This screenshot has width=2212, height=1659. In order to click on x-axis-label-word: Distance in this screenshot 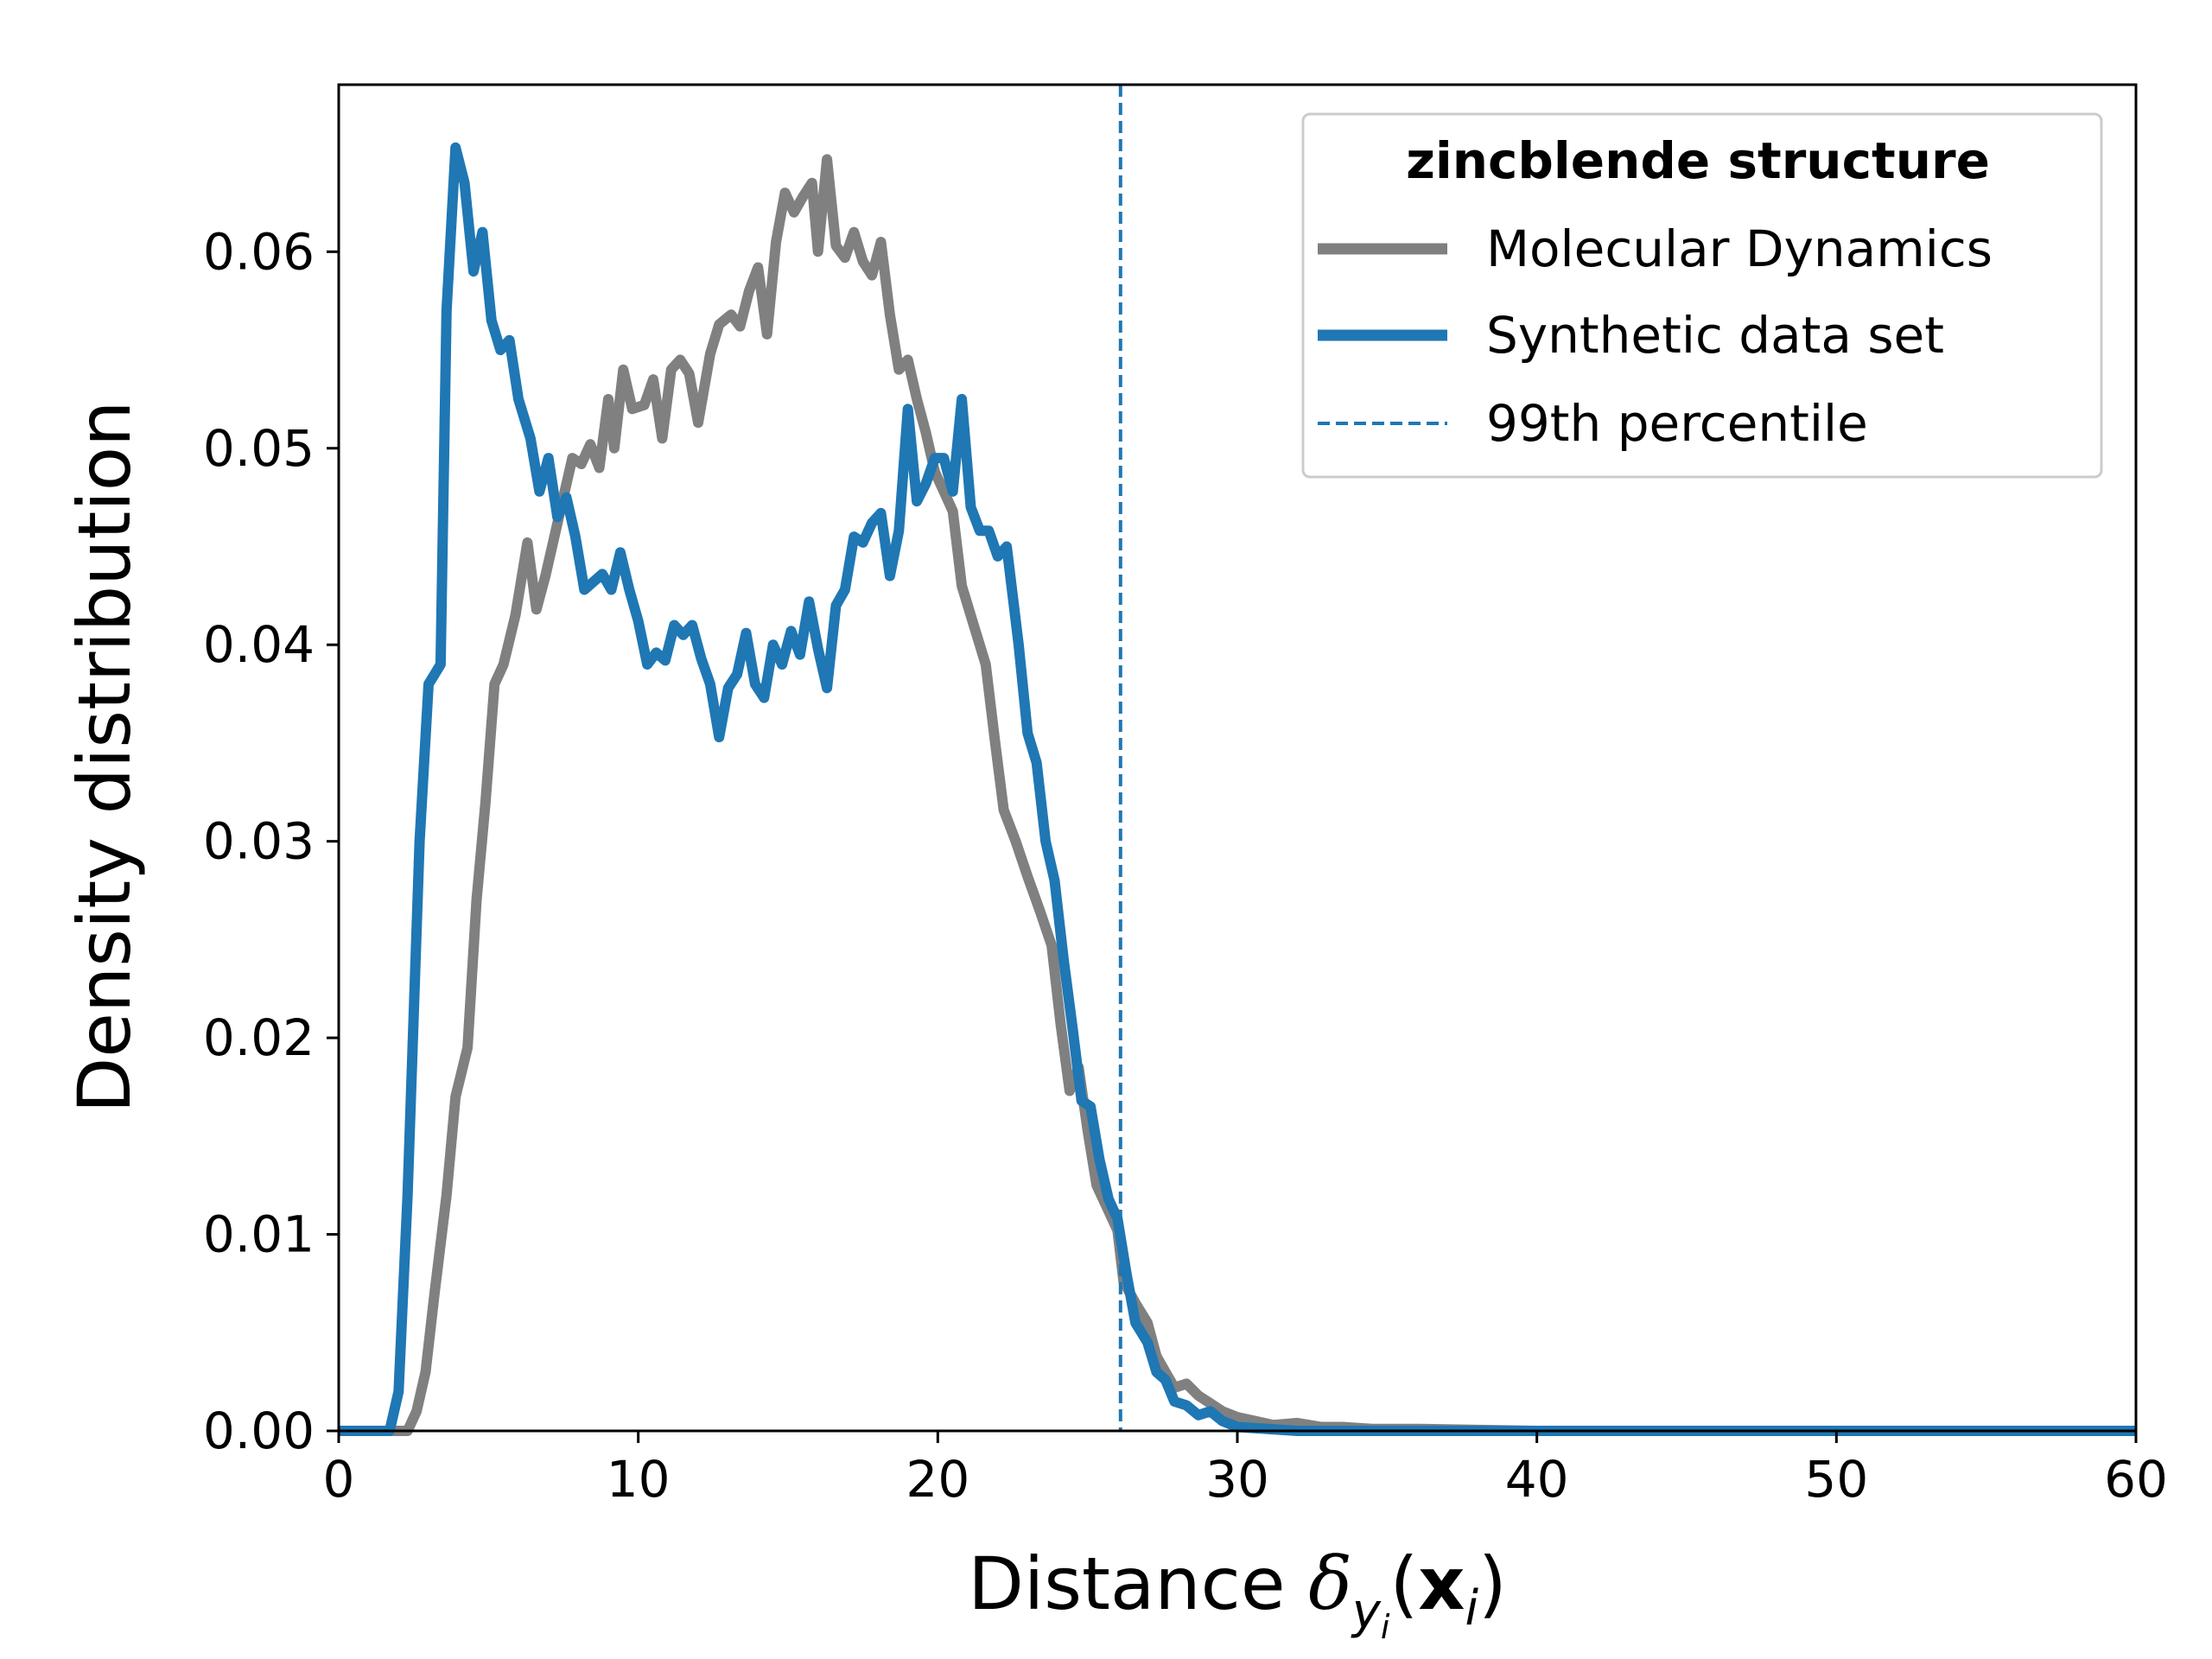, I will do `click(1126, 1583)`.